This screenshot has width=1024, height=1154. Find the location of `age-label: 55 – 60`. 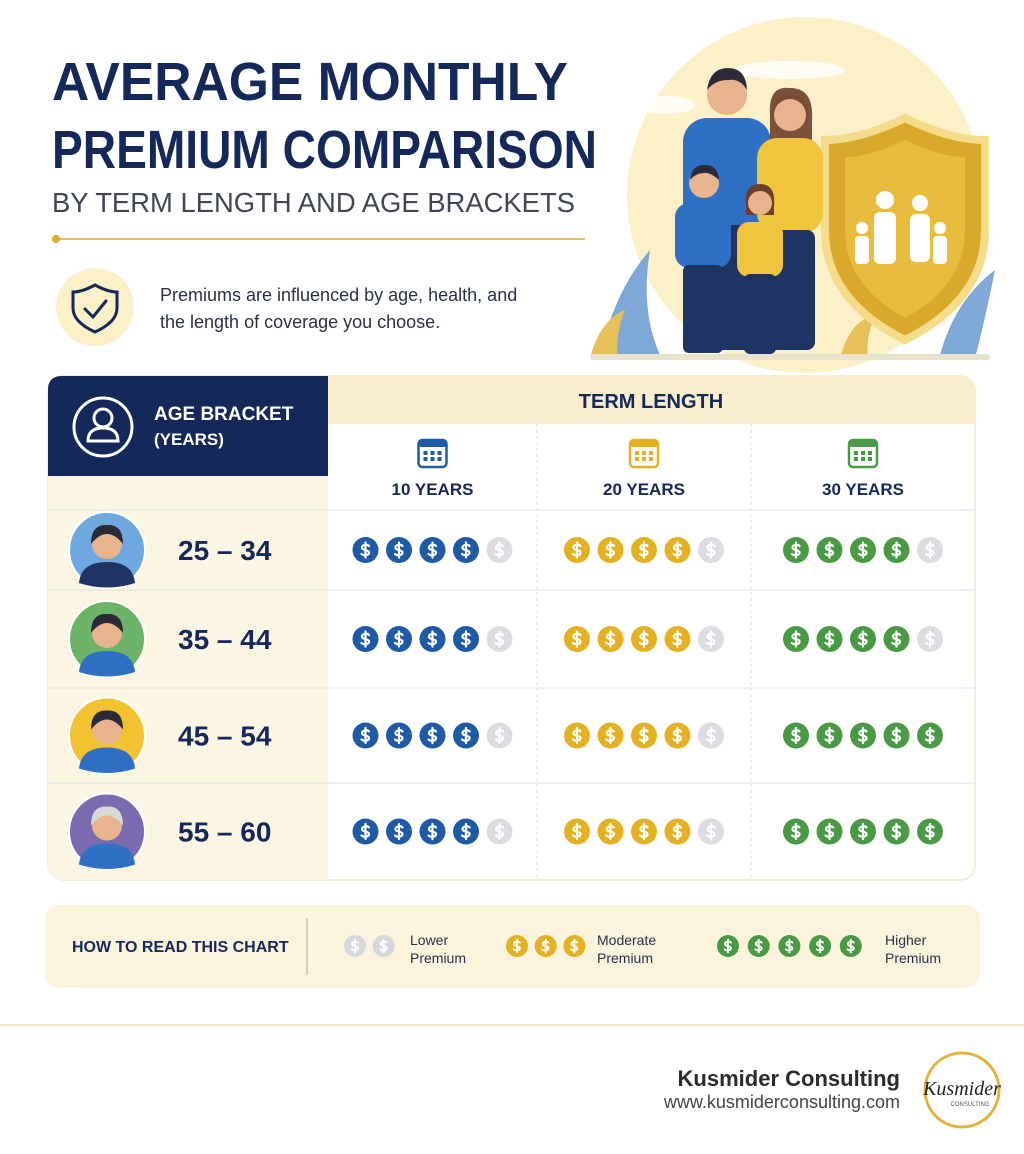

age-label: 55 – 60 is located at coordinates (224, 832).